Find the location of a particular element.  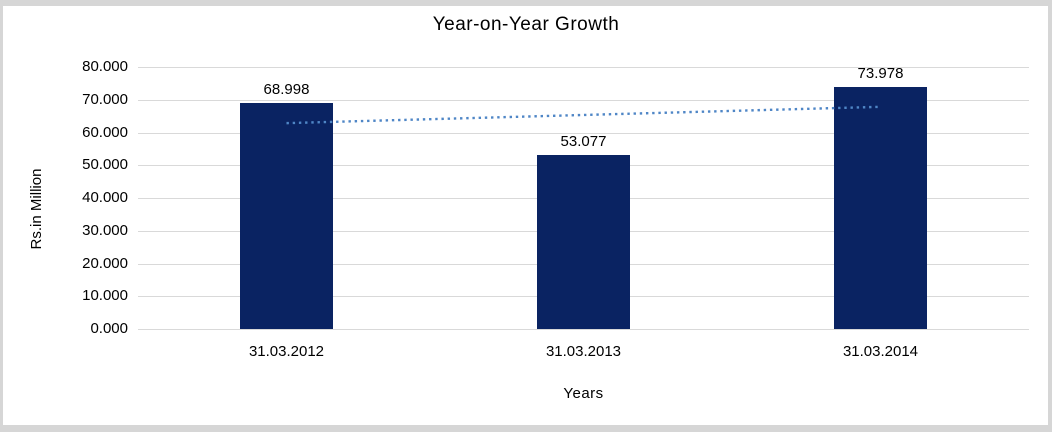

x-axis-title: Years is located at coordinates (583, 393).